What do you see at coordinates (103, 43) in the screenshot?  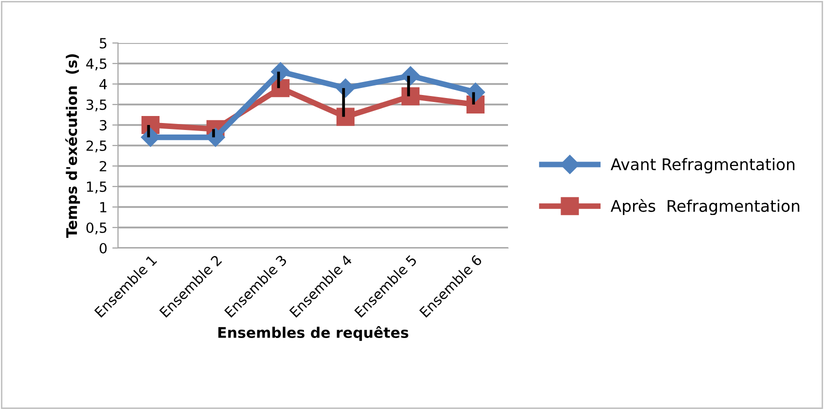 I see `y-tick-label: 5` at bounding box center [103, 43].